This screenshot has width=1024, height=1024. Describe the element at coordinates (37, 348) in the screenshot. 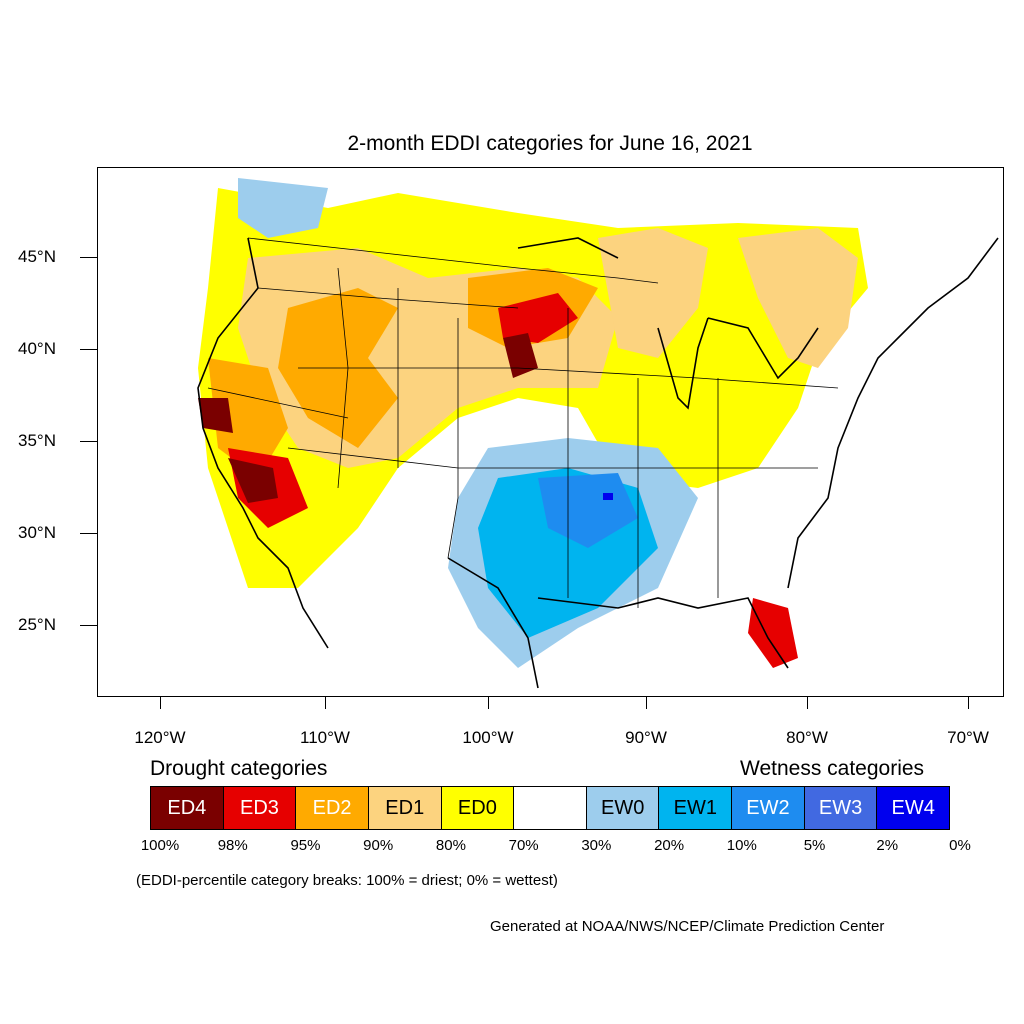

I see `lat-label: 40°N` at that location.